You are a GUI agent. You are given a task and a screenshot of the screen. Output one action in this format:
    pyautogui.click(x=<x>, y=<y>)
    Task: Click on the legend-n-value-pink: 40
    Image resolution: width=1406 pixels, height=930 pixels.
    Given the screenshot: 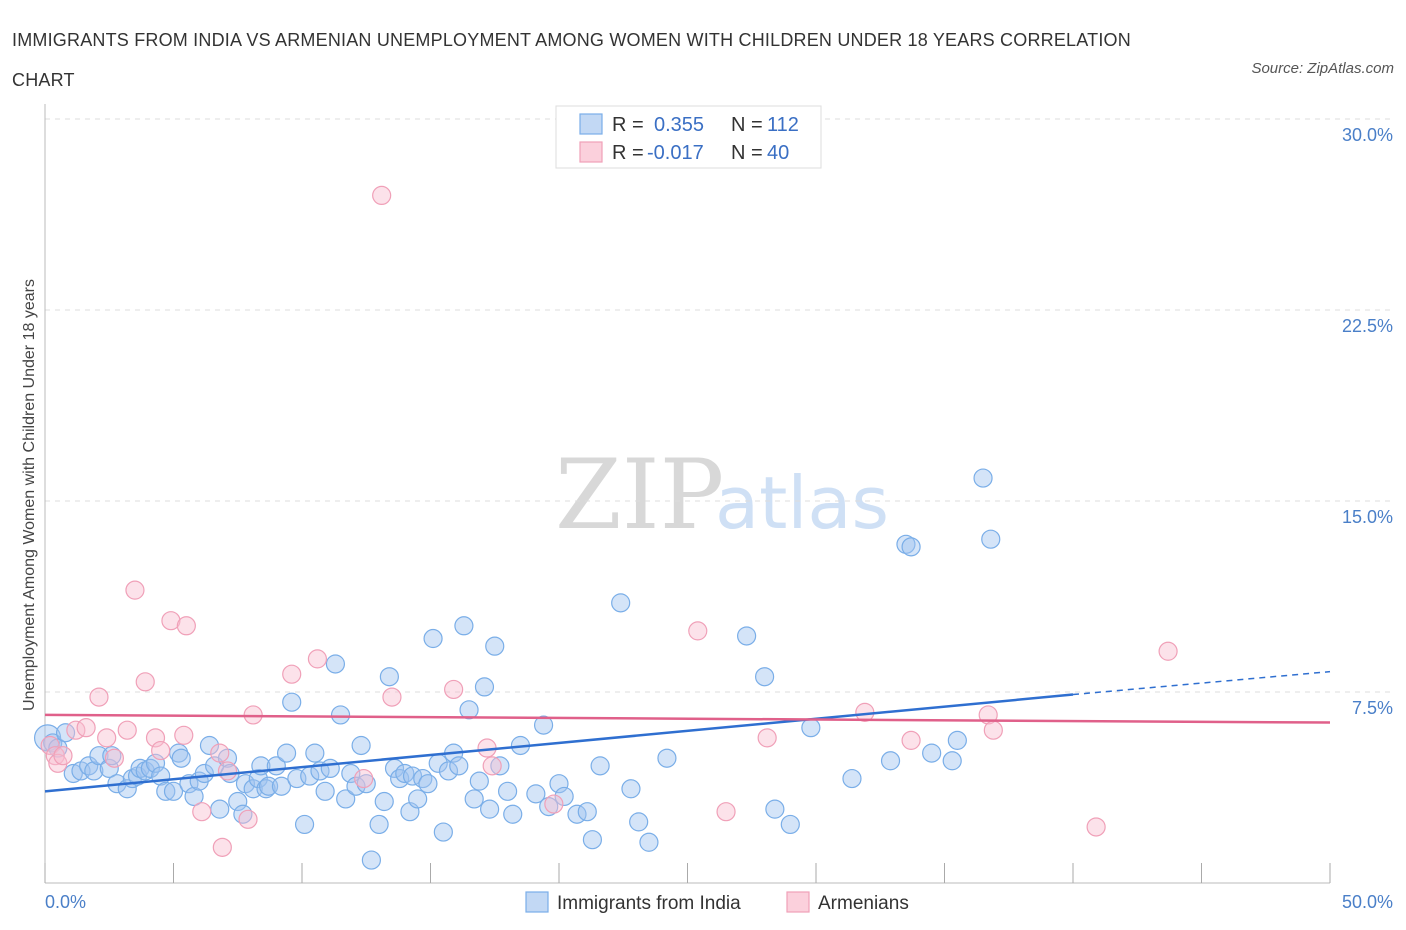 What is the action you would take?
    pyautogui.click(x=778, y=153)
    